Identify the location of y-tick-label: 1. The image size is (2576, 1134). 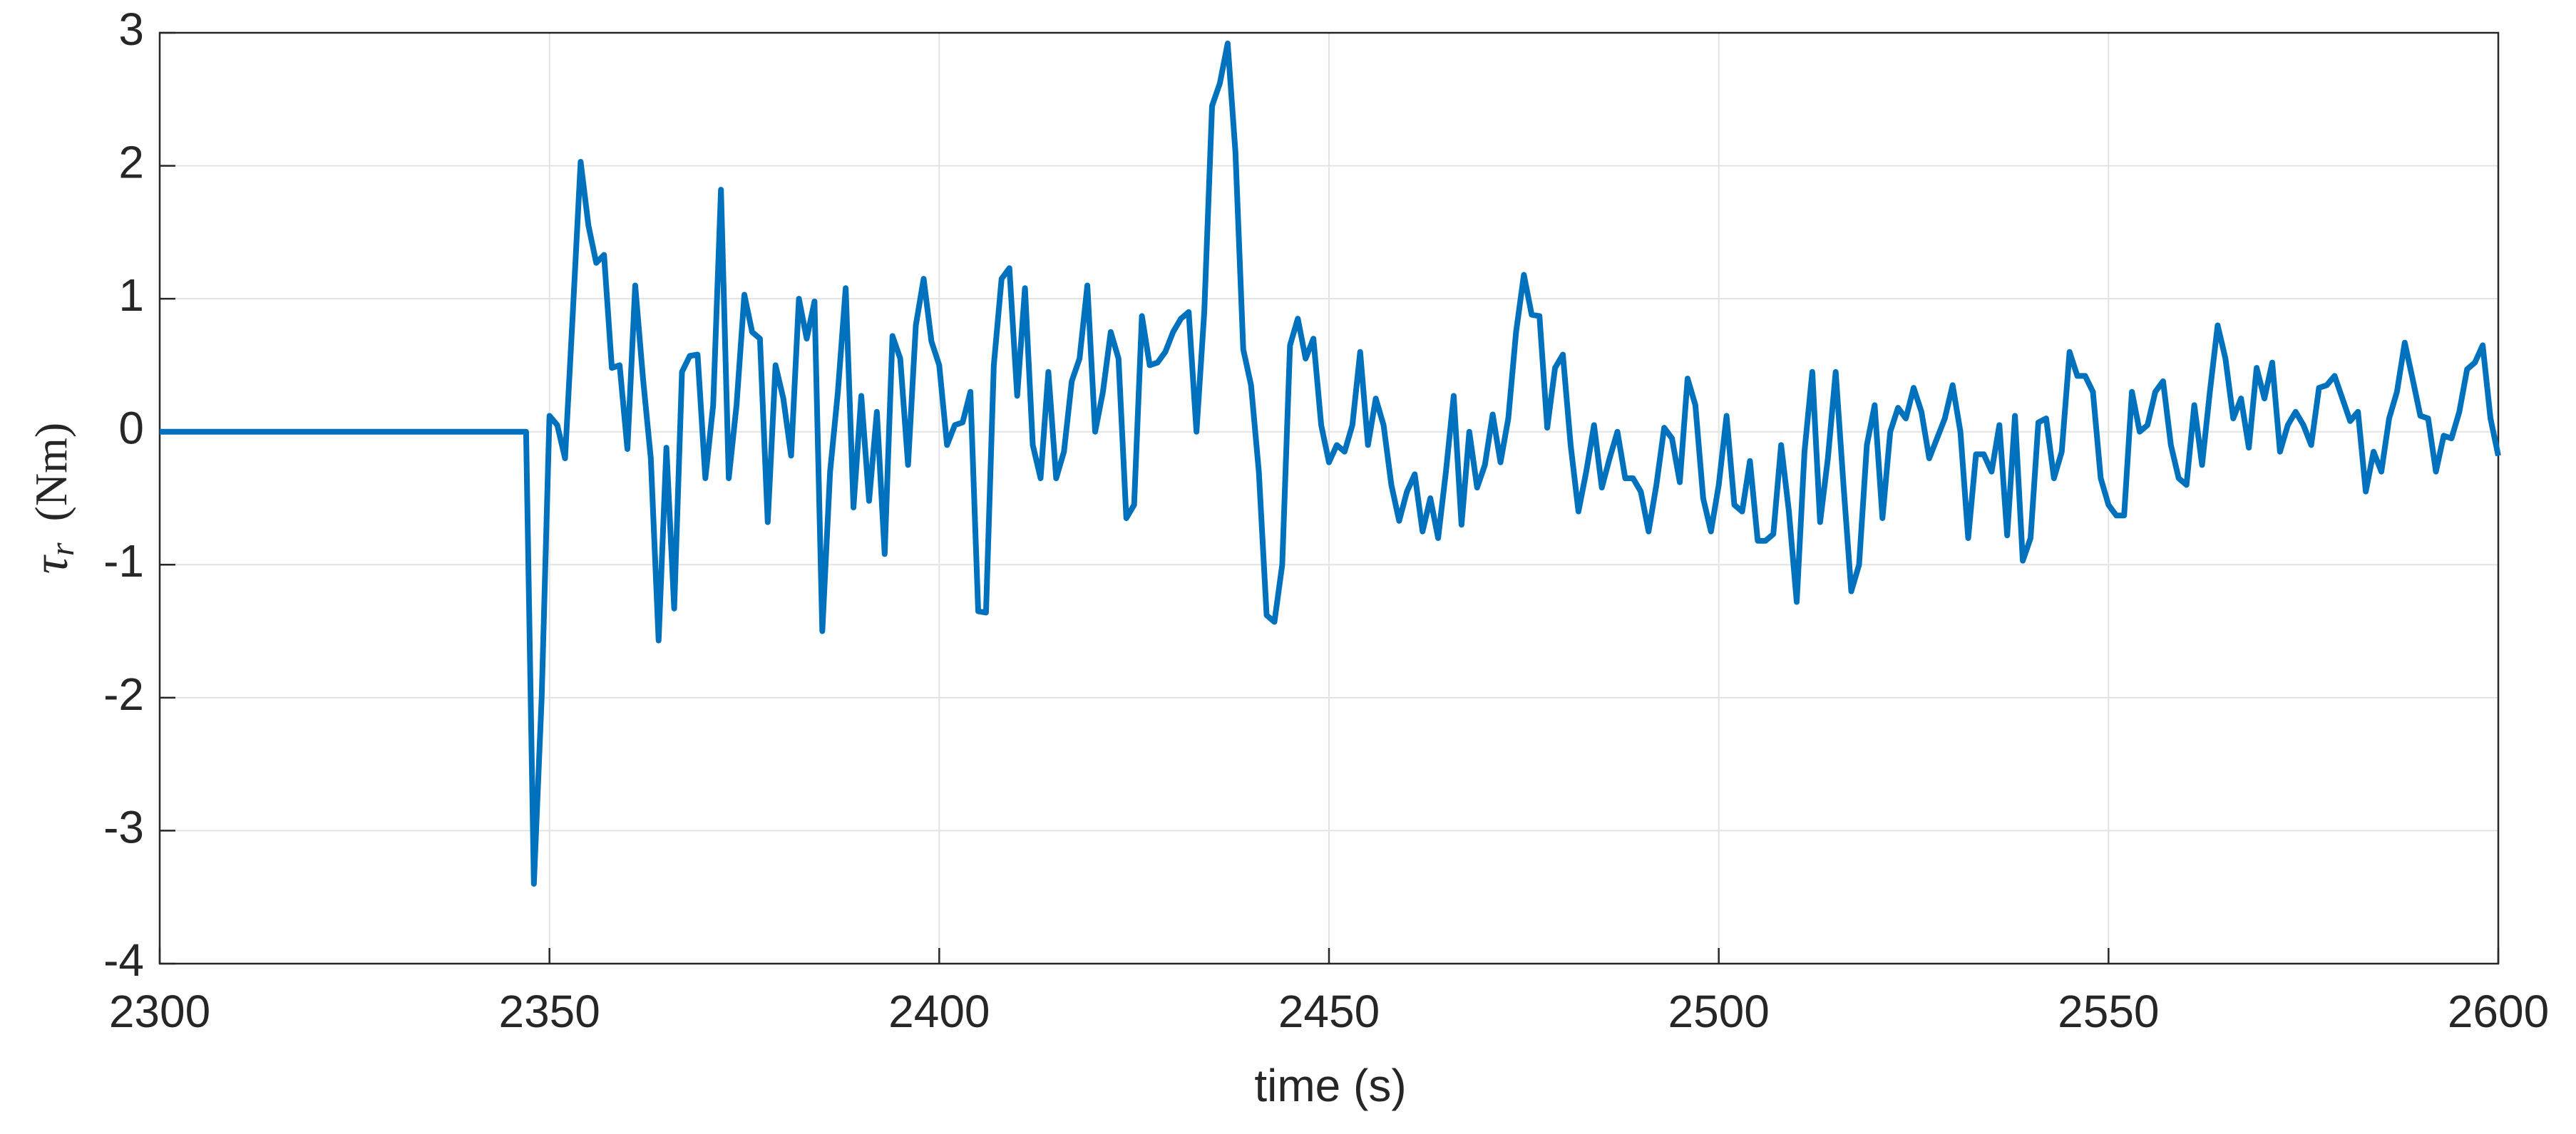
(131, 295).